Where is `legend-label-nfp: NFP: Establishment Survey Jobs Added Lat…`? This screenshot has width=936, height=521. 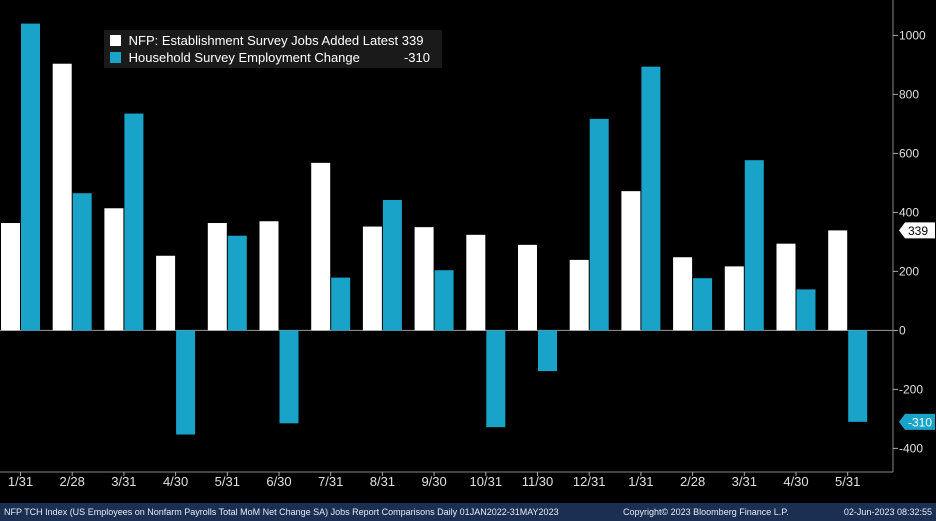
legend-label-nfp: NFP: Establishment Survey Jobs Added Lat… is located at coordinates (263, 40).